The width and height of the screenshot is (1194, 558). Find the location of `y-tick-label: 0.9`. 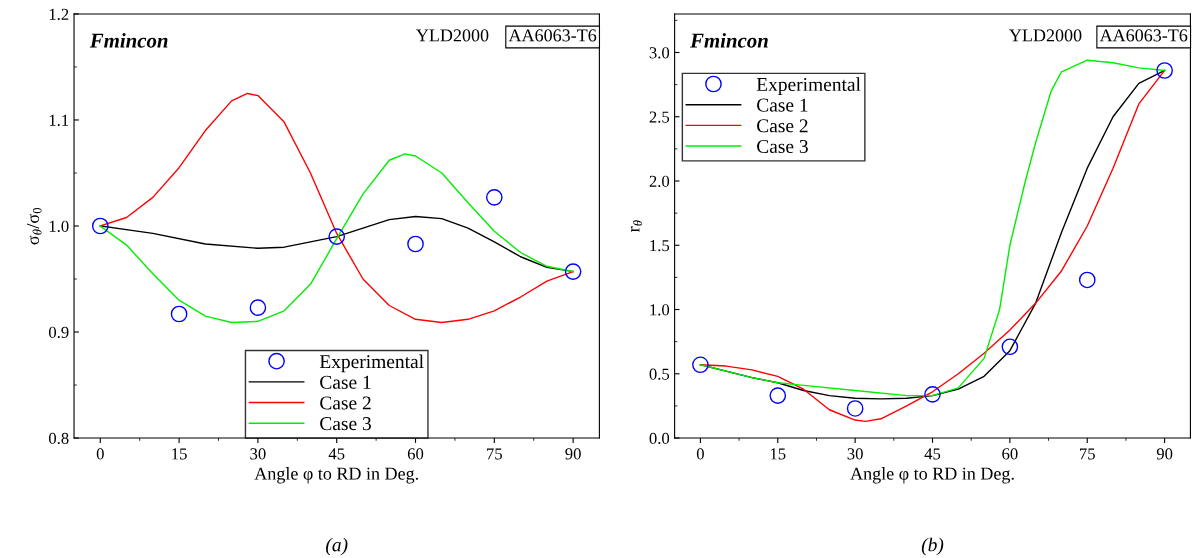

y-tick-label: 0.9 is located at coordinates (58, 332).